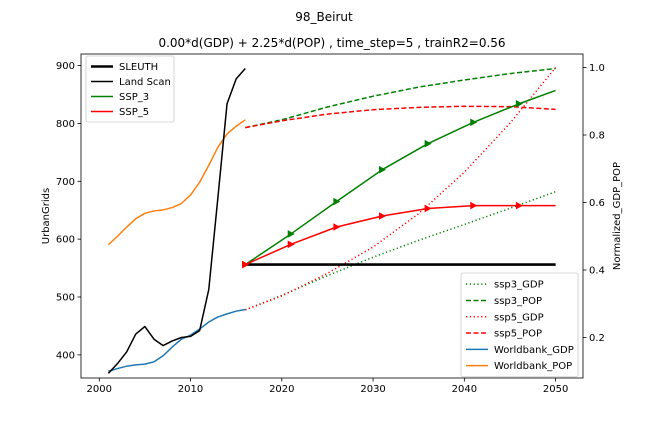  What do you see at coordinates (534, 350) in the screenshot?
I see `legend-label-worldbank-gdp: Worldbank_GDP` at bounding box center [534, 350].